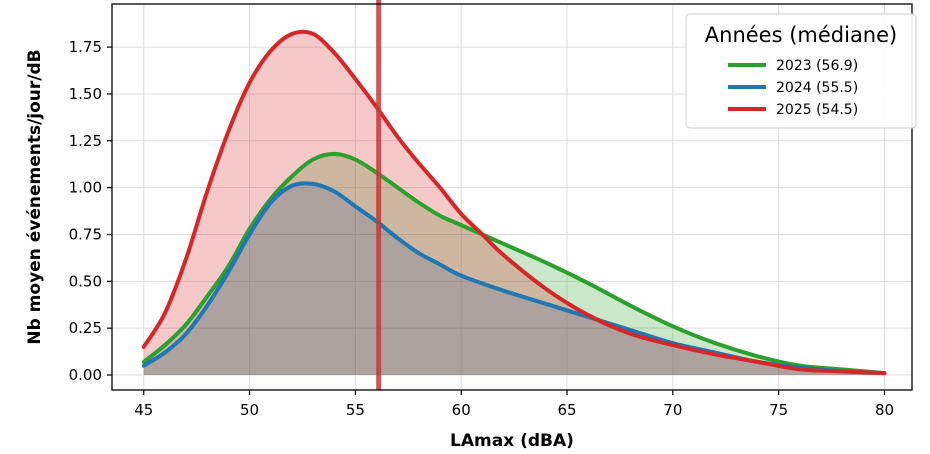 This screenshot has width=930, height=454. Describe the element at coordinates (778, 410) in the screenshot. I see `x-tick-label: 75` at that location.